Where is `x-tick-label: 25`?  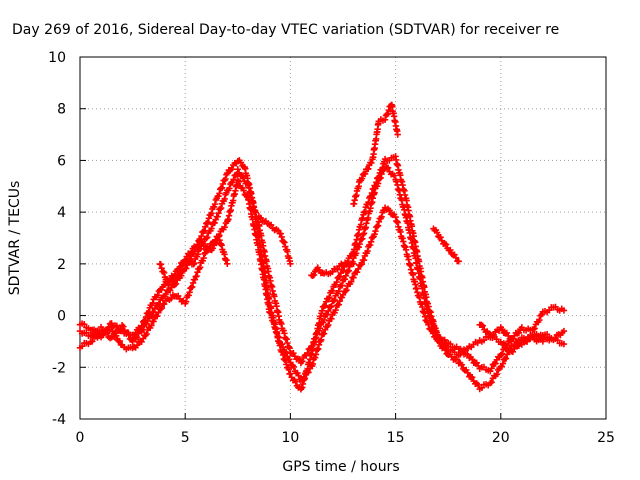
x-tick-label: 25 is located at coordinates (606, 438).